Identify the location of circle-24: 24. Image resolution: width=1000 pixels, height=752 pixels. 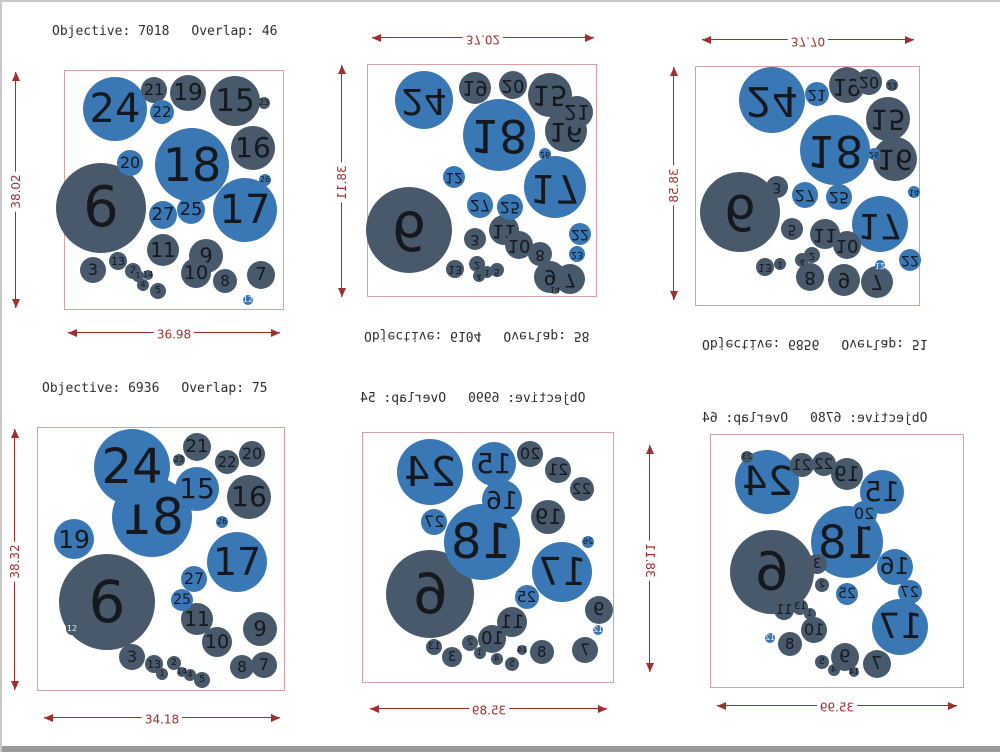
(424, 100).